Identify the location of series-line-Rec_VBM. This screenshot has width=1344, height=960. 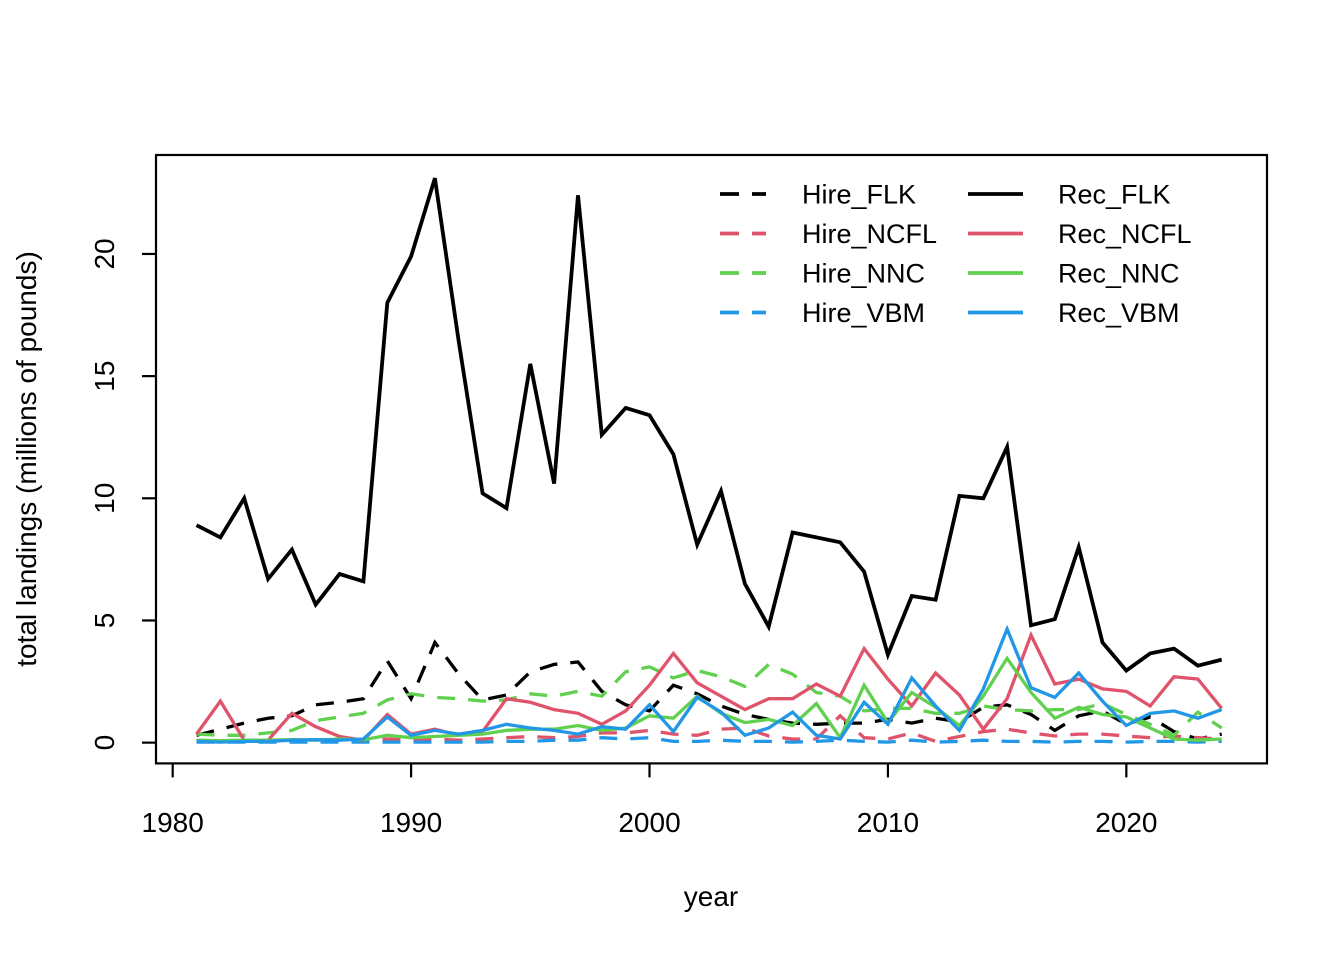
(709, 684).